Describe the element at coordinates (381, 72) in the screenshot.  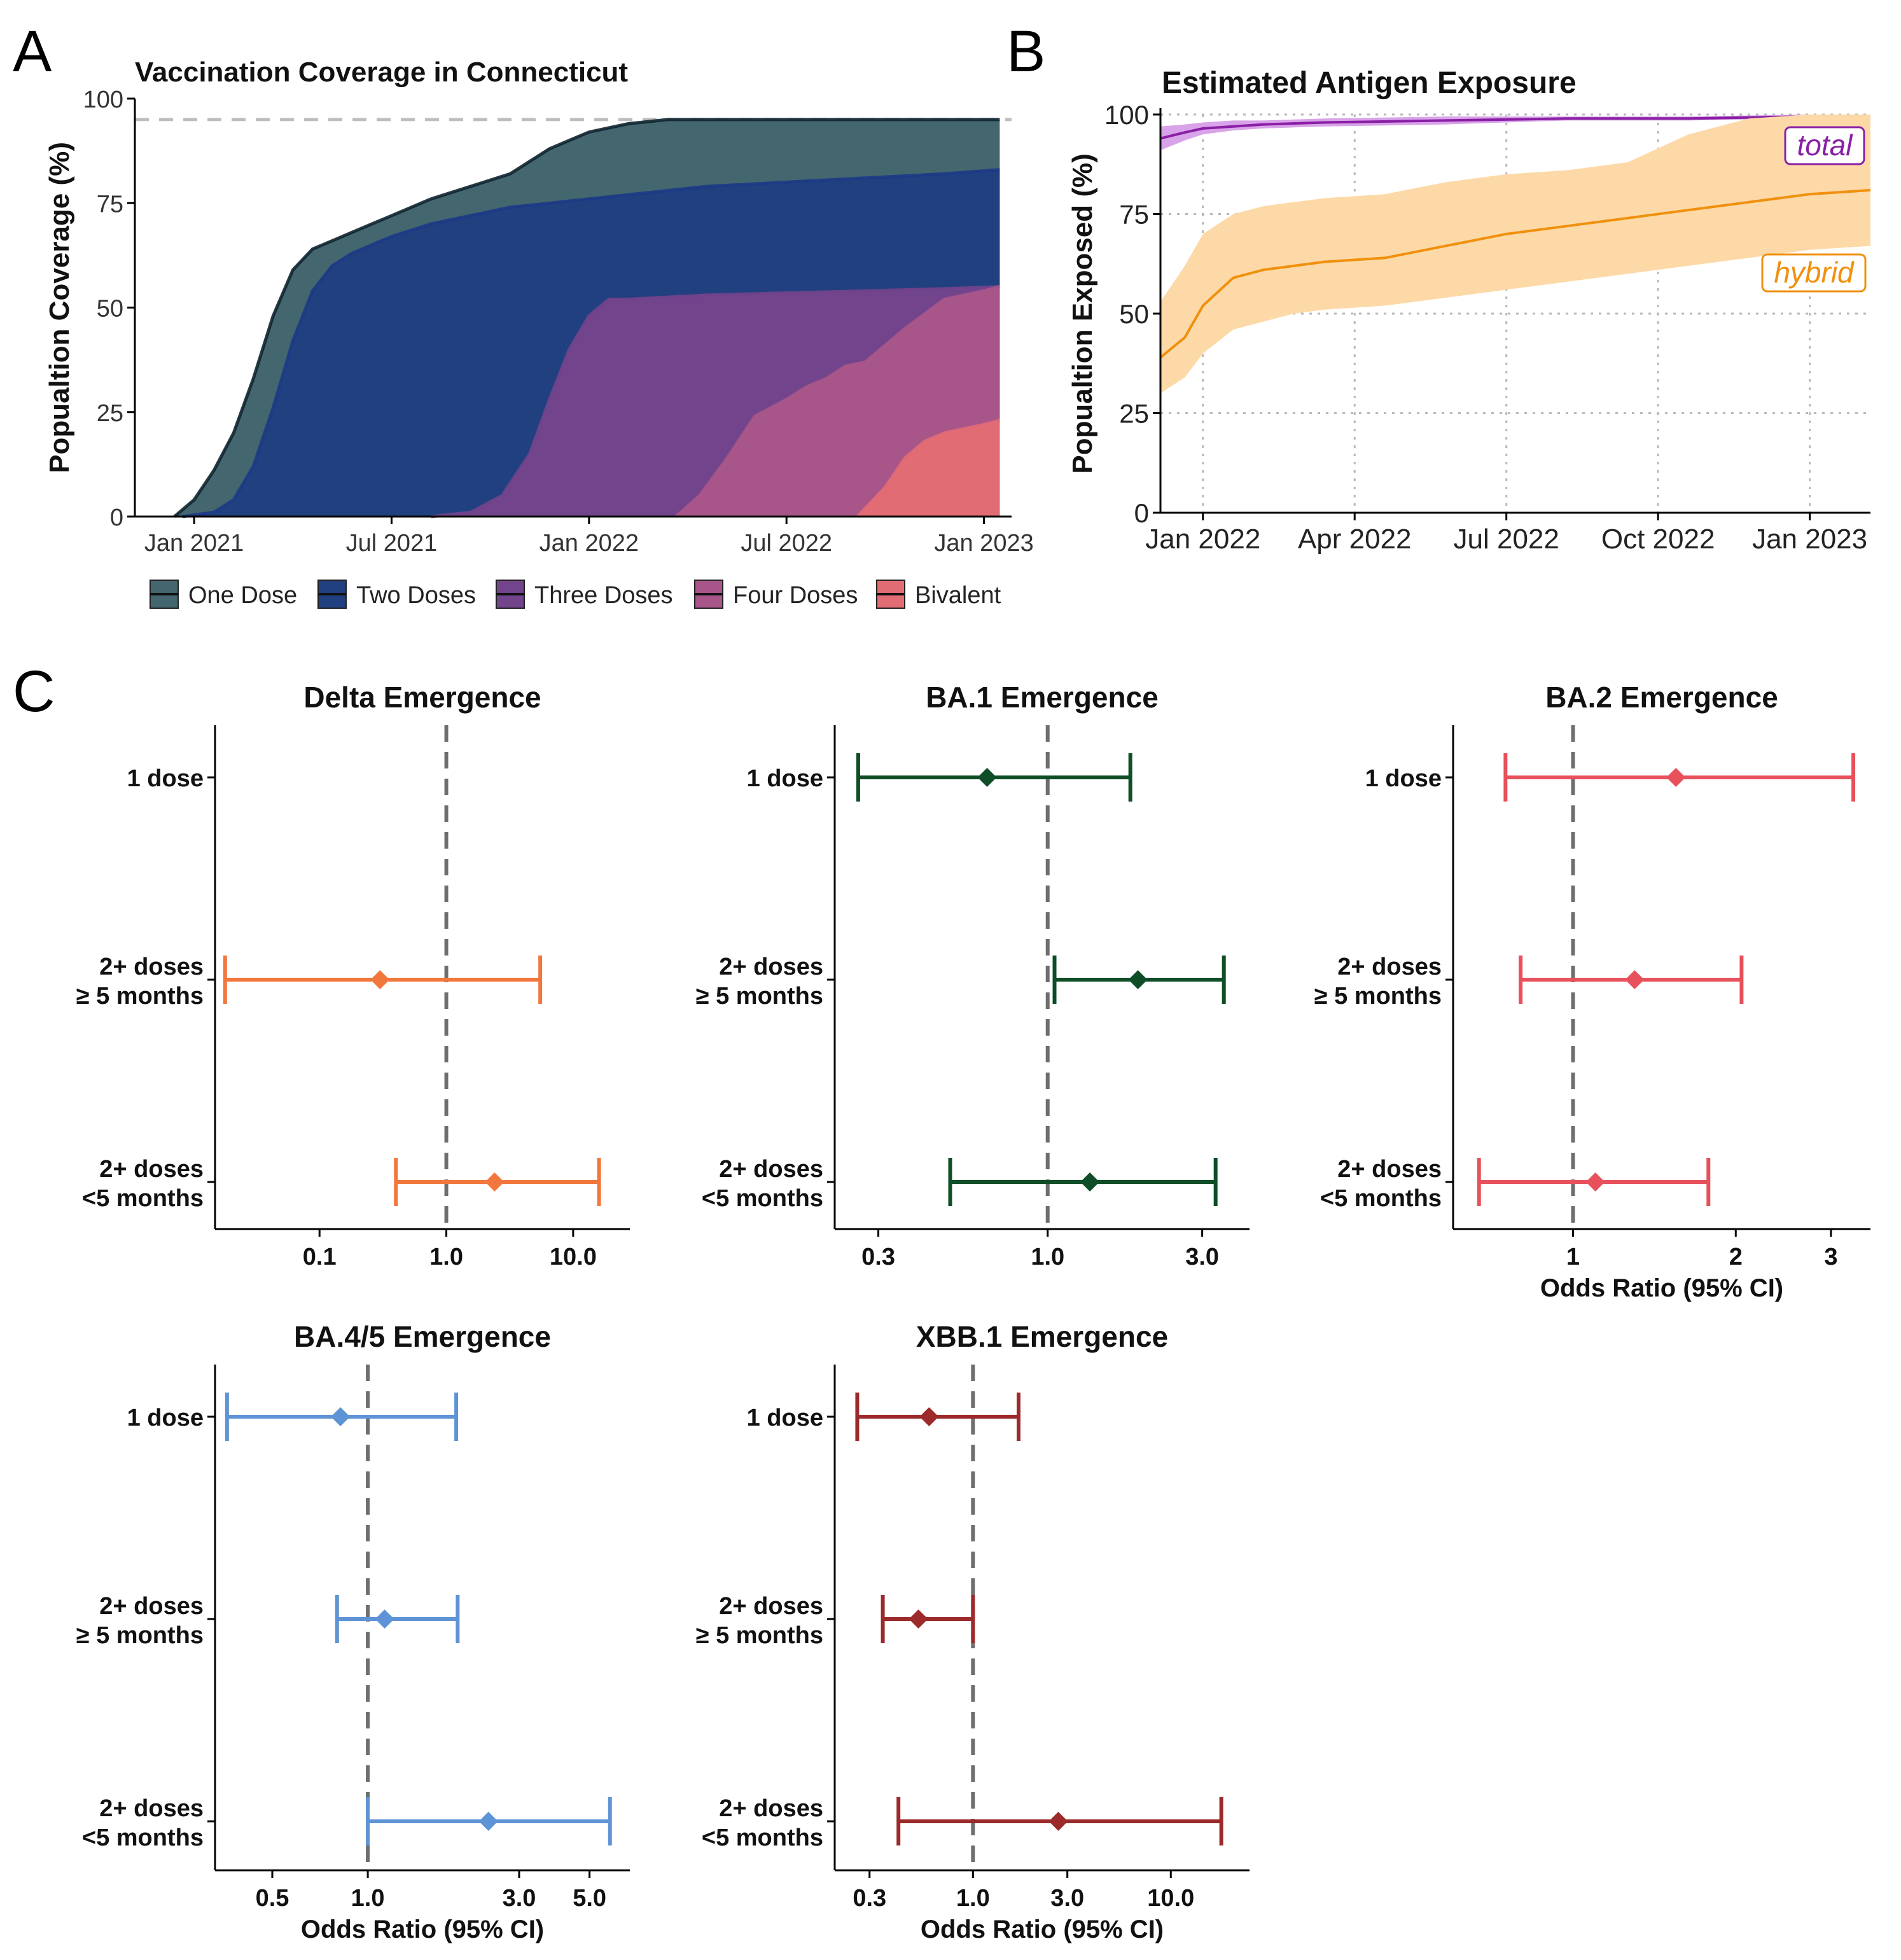
I see `chart-title: Vaccination Coverage in Connecticut` at that location.